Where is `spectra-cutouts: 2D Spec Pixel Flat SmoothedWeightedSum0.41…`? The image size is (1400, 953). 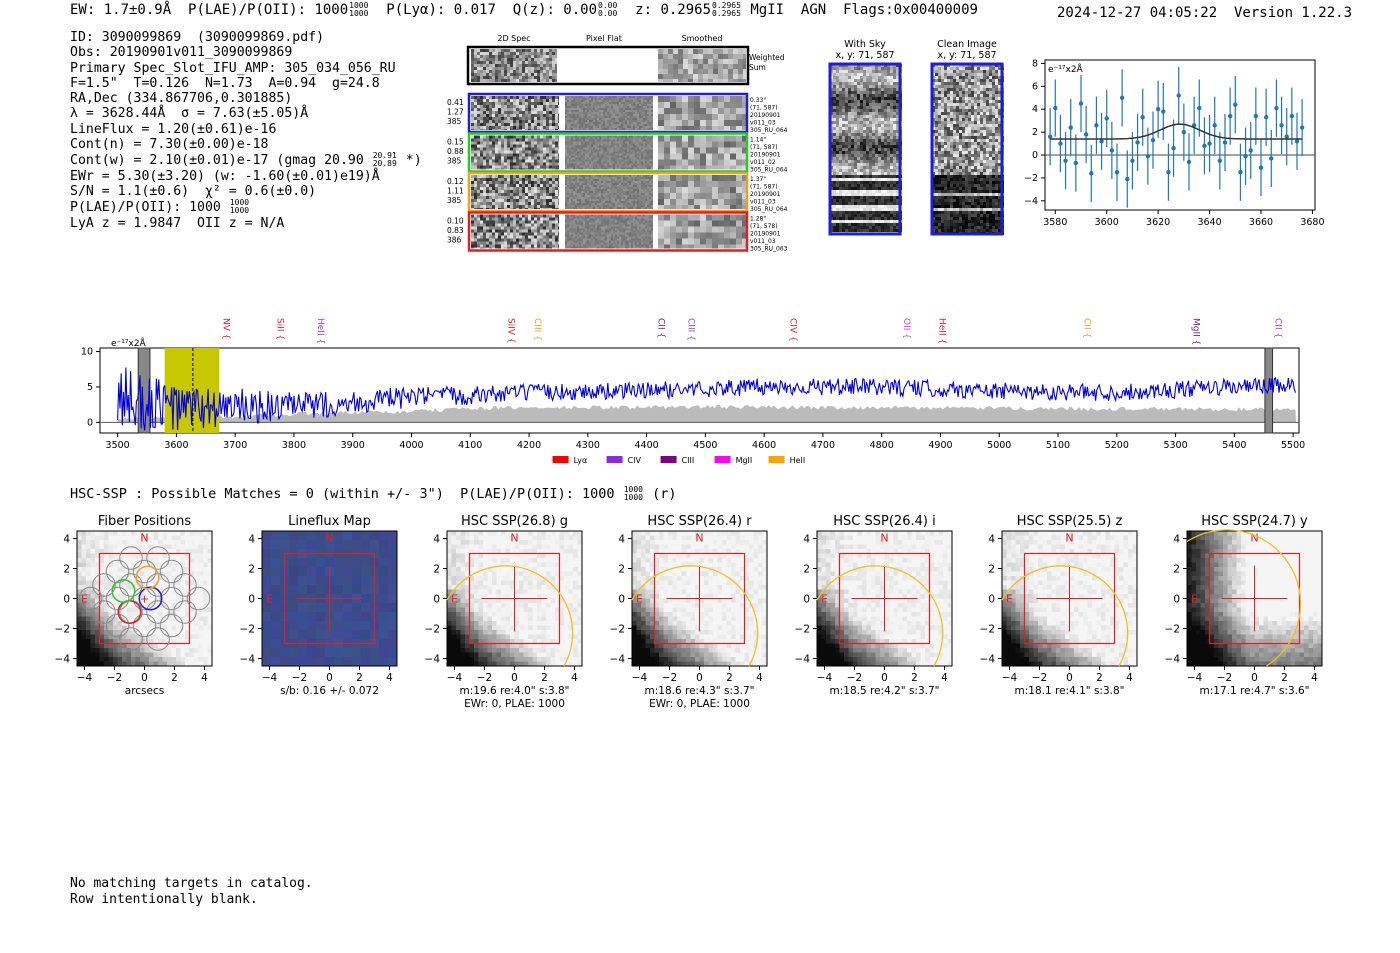
spectra-cutouts: 2D Spec Pixel Flat SmoothedWeightedSum0.41… is located at coordinates (617, 143).